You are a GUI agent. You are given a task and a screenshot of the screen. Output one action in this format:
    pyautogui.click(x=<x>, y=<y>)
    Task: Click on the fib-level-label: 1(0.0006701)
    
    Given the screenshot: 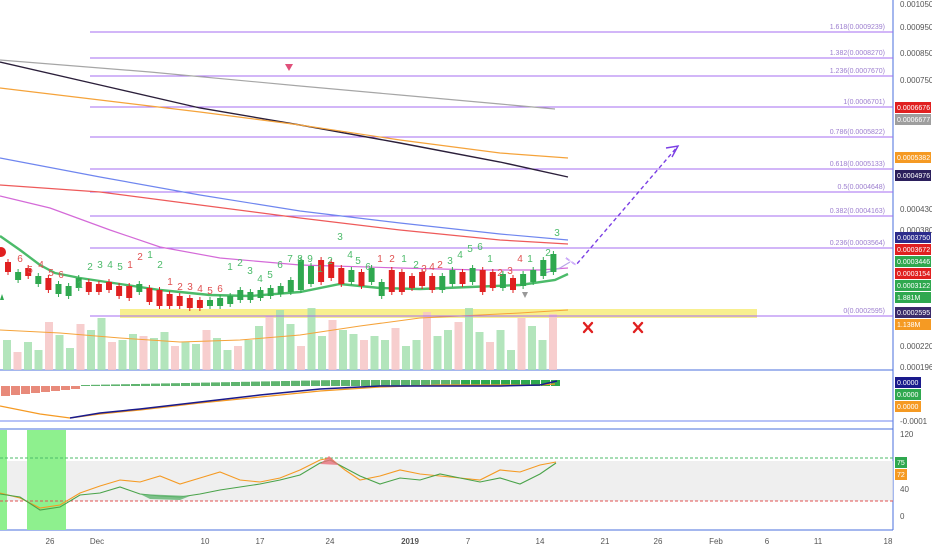 What is the action you would take?
    pyautogui.click(x=864, y=102)
    